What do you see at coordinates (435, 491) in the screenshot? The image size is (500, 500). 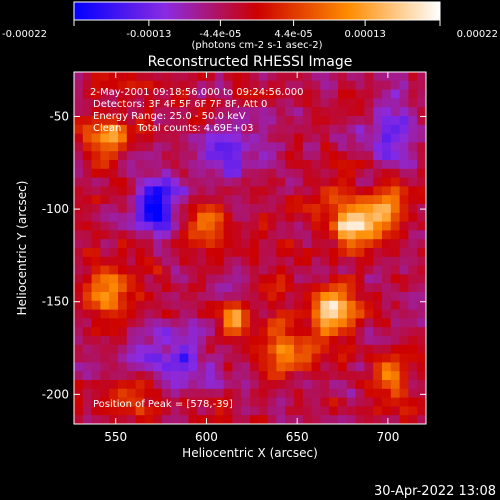 I see `timestamp: 30-Apr-2022 13:08` at bounding box center [435, 491].